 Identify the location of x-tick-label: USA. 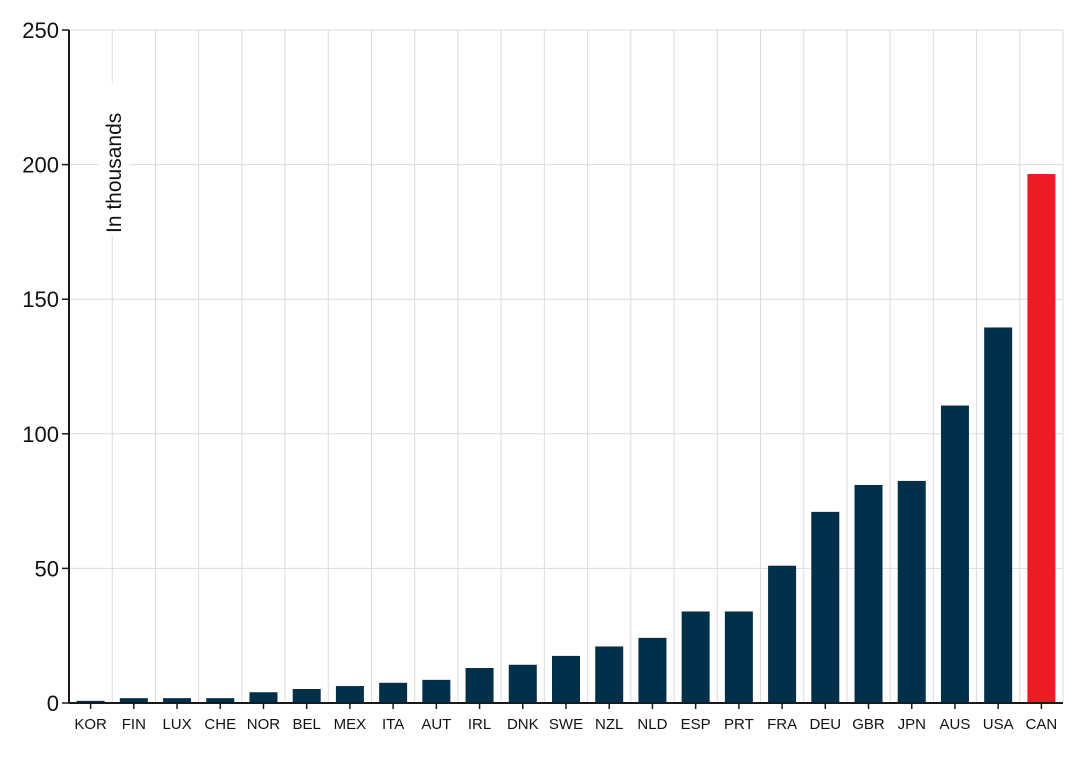
(998, 724).